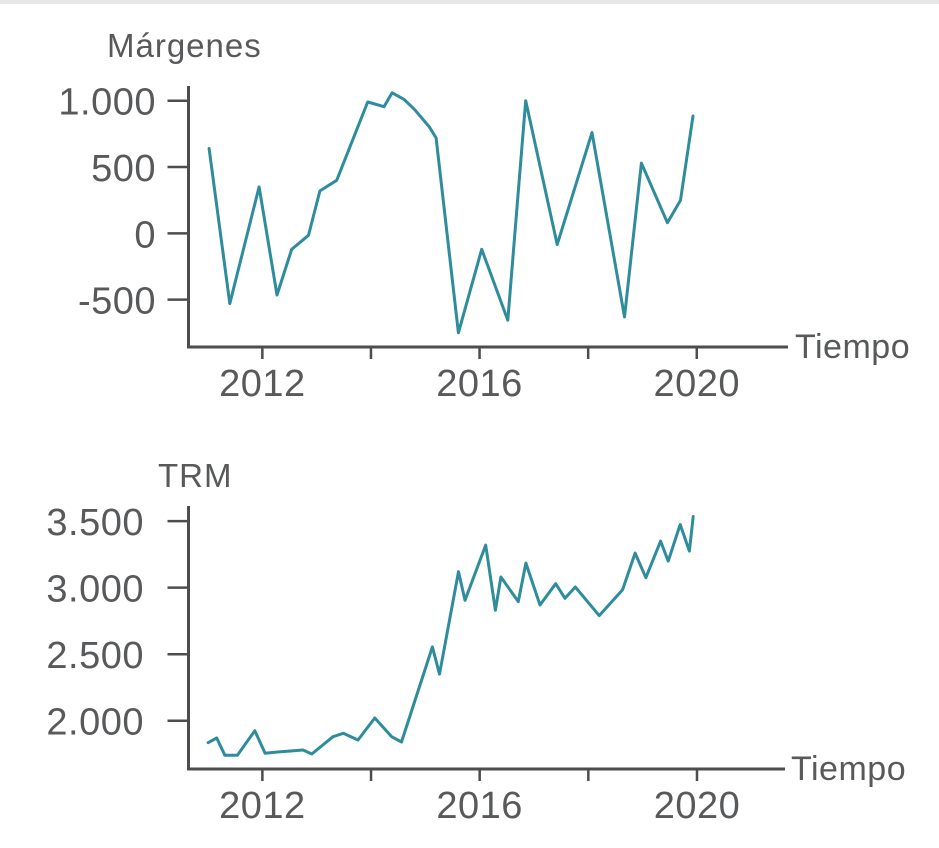  I want to click on chart-title: TRM, so click(195, 475).